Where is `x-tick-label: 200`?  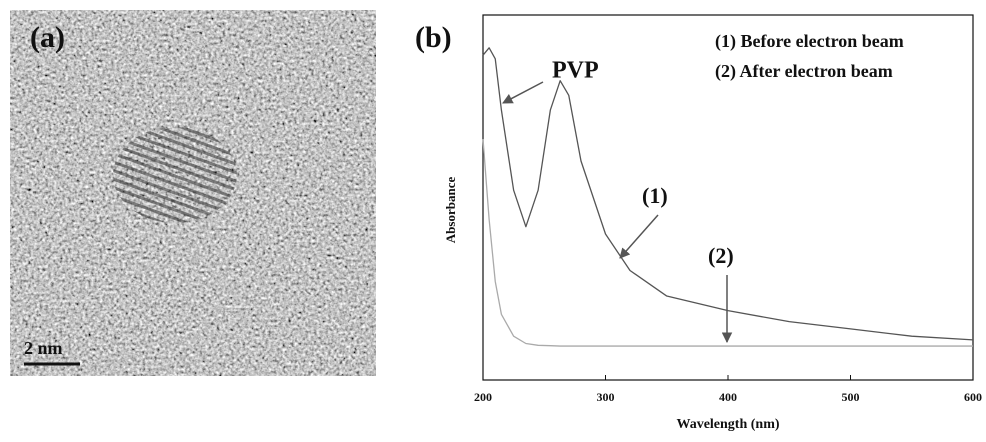
x-tick-label: 200 is located at coordinates (483, 397).